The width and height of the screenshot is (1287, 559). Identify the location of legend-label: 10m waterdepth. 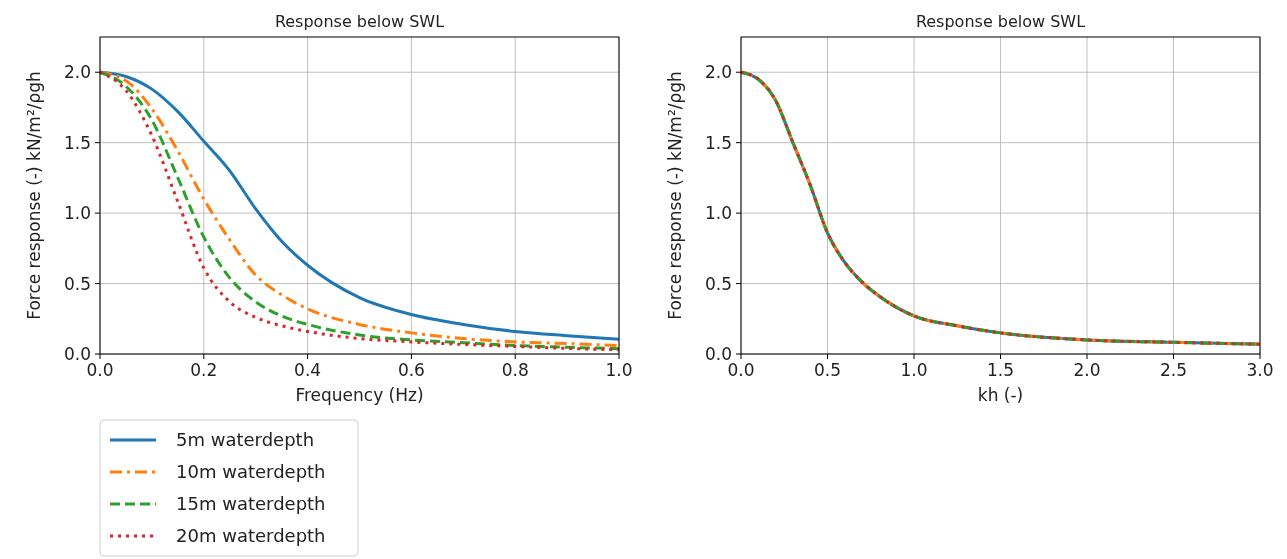
(251, 472).